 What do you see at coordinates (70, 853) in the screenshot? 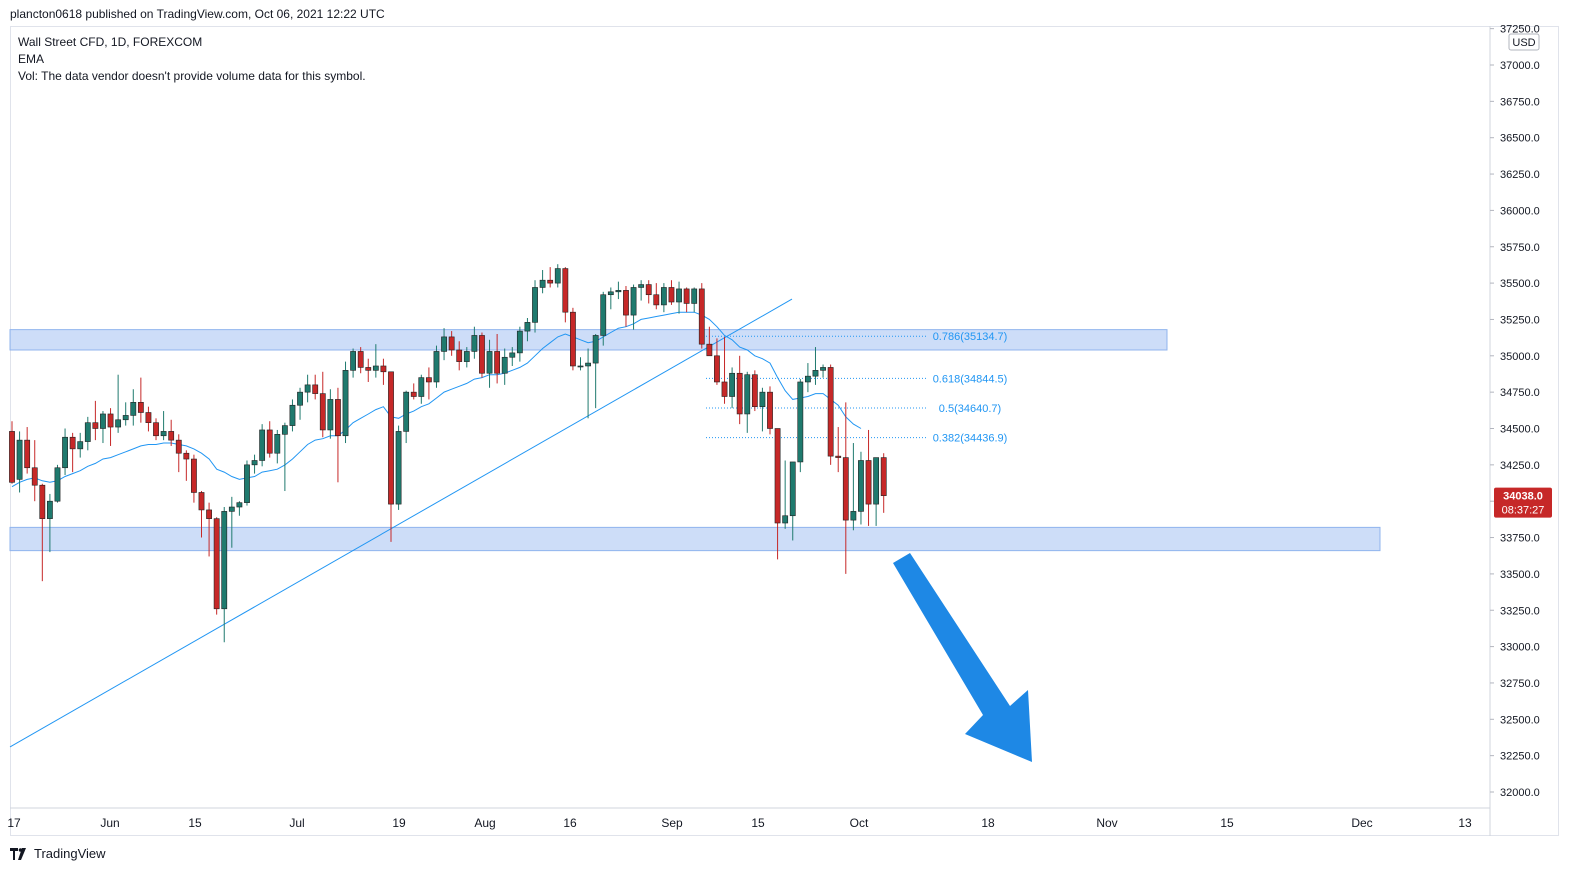
I see `brand-label: TradingView` at bounding box center [70, 853].